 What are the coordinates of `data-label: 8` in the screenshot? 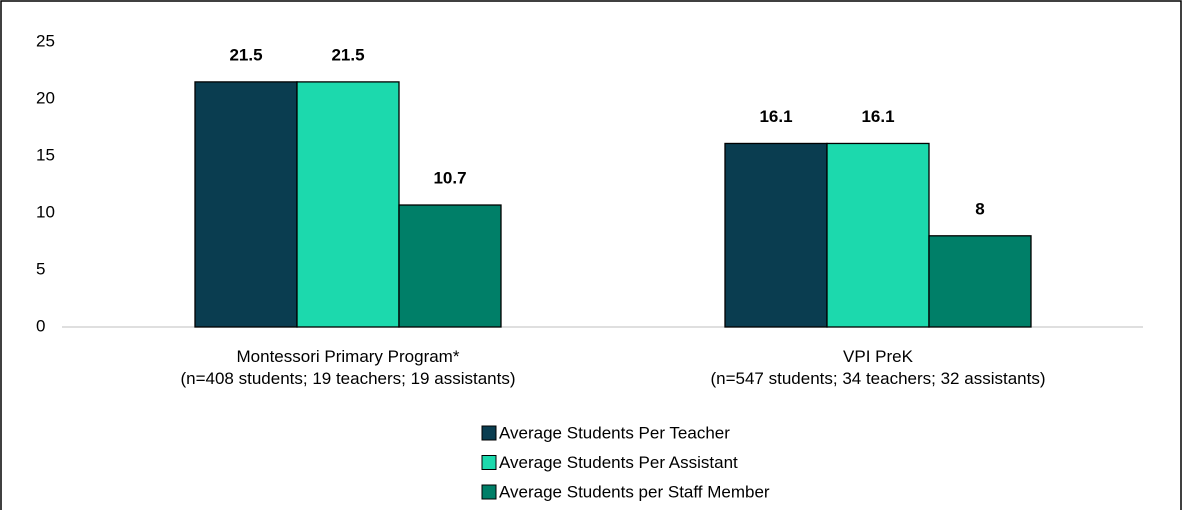 It's located at (979, 208).